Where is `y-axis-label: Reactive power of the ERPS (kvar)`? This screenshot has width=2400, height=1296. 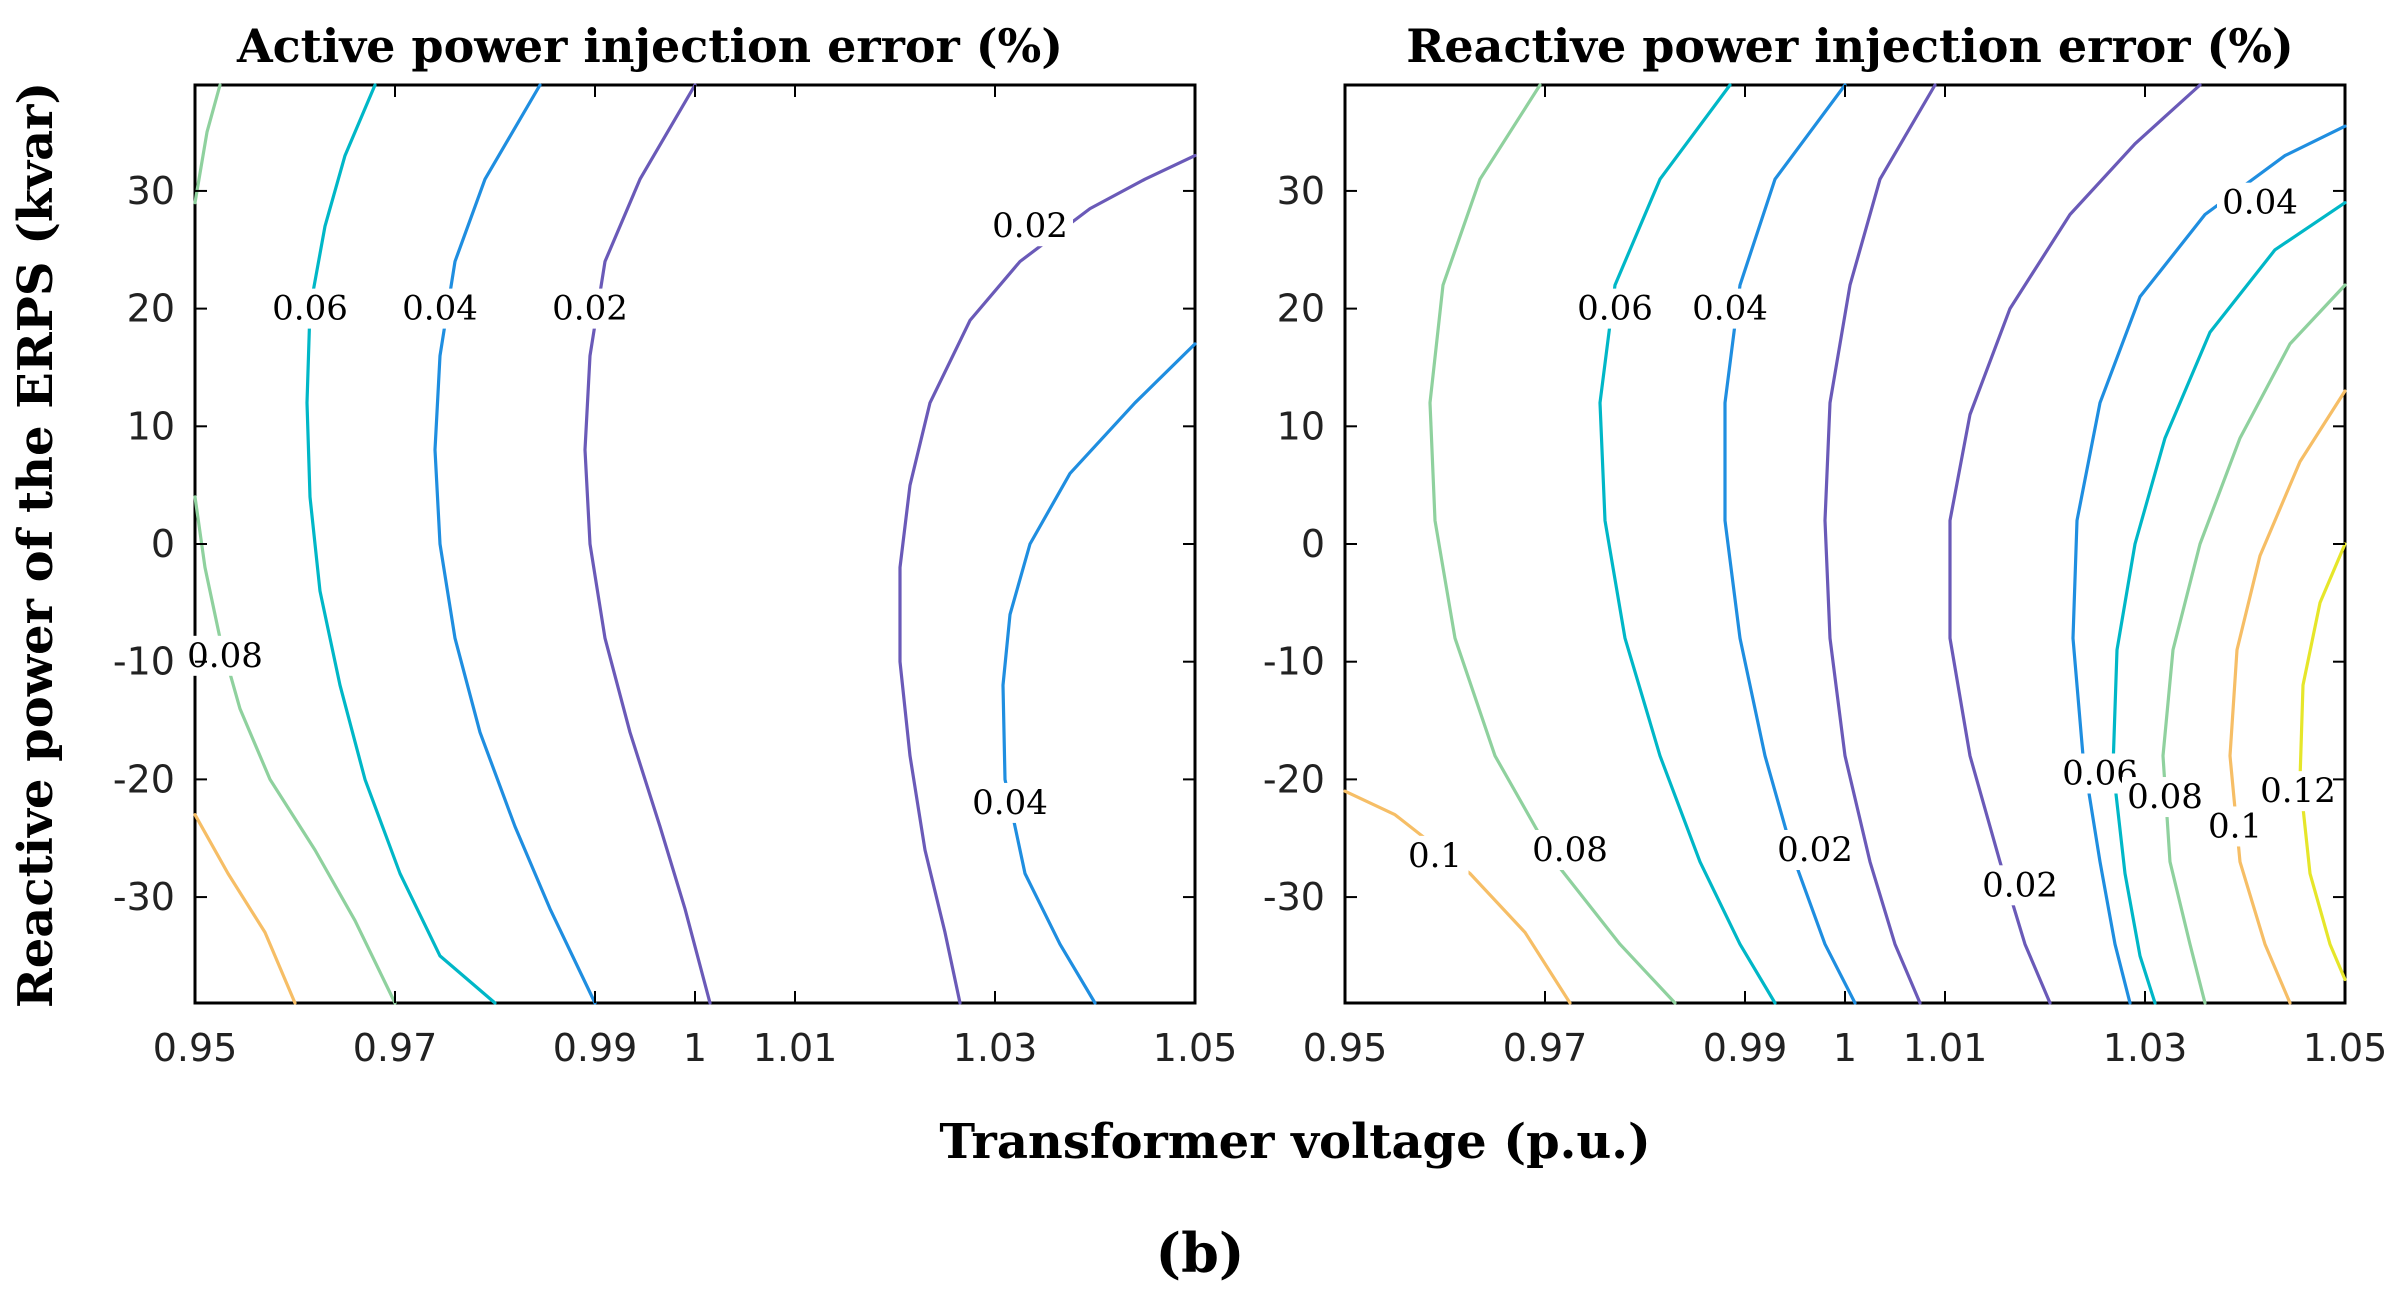
y-axis-label: Reactive power of the ERPS (kvar) is located at coordinates (36, 545).